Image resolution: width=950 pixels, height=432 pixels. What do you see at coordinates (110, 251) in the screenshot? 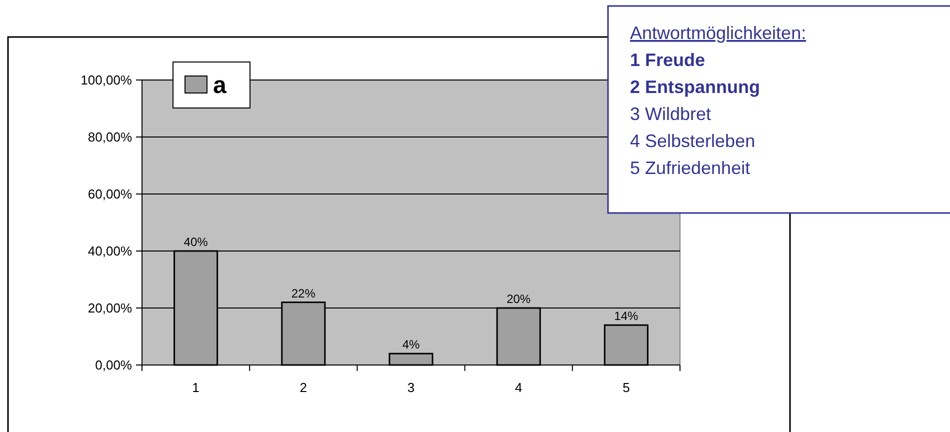
I see `y-tick-label: 40,00%` at bounding box center [110, 251].